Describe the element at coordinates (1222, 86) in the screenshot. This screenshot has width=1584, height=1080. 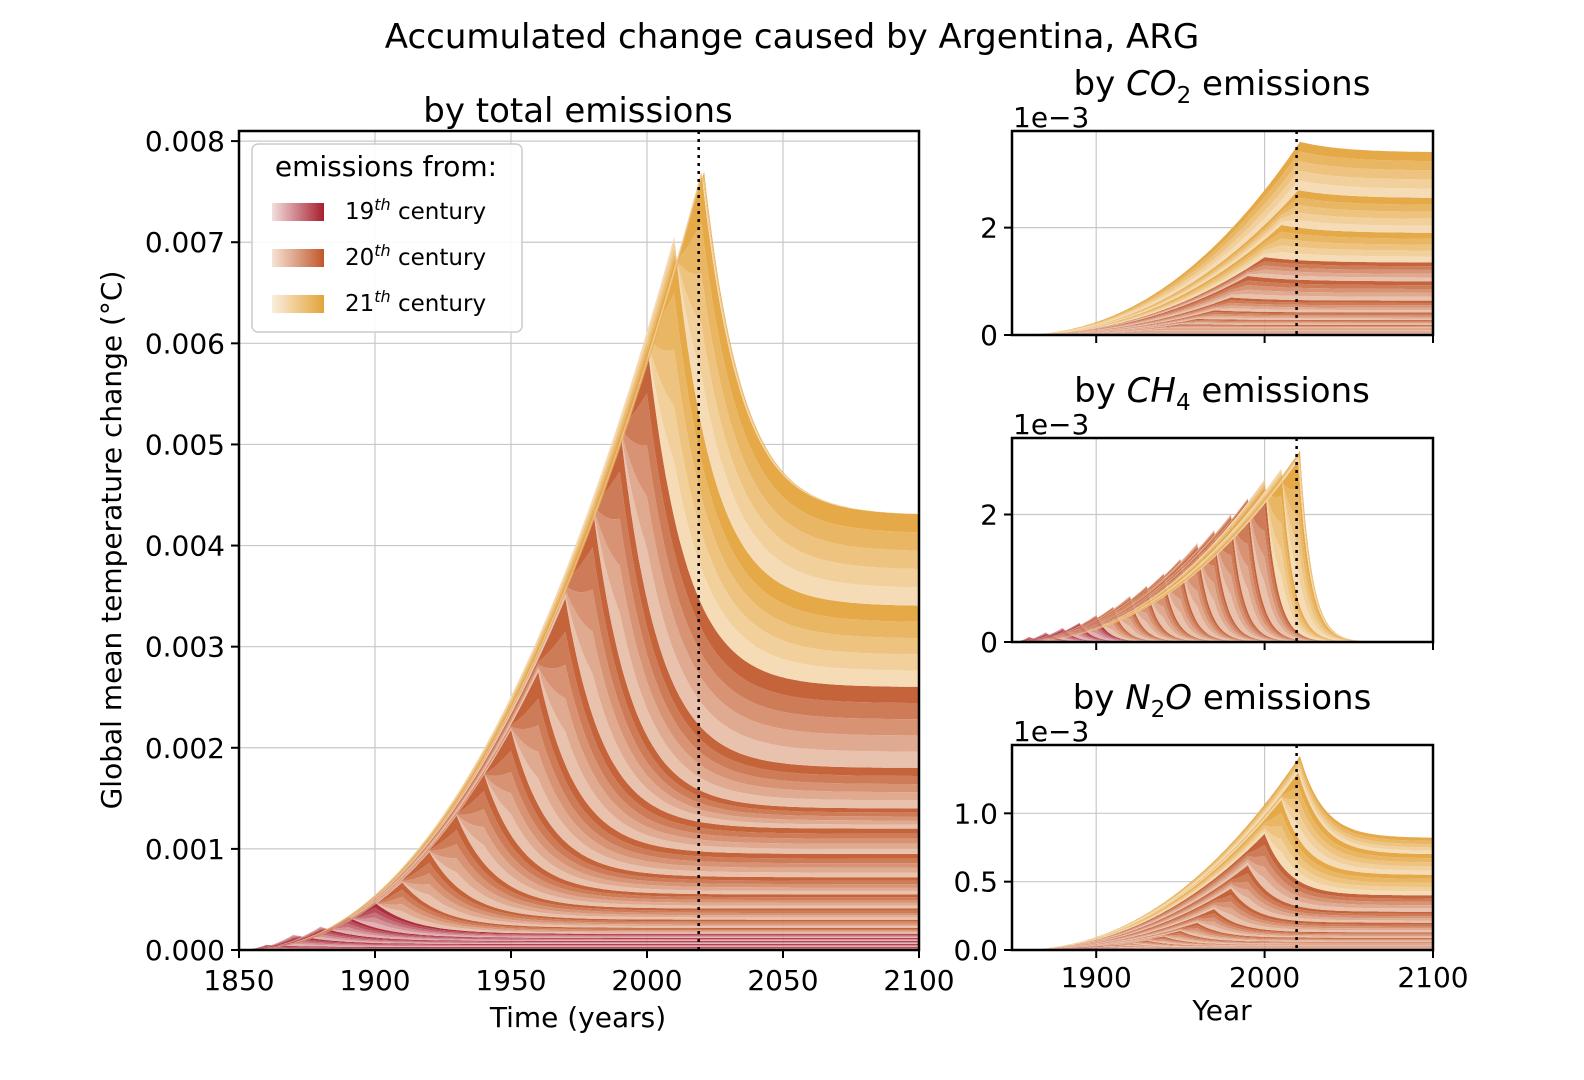
I see `co2-title: by CO2 emissions` at that location.